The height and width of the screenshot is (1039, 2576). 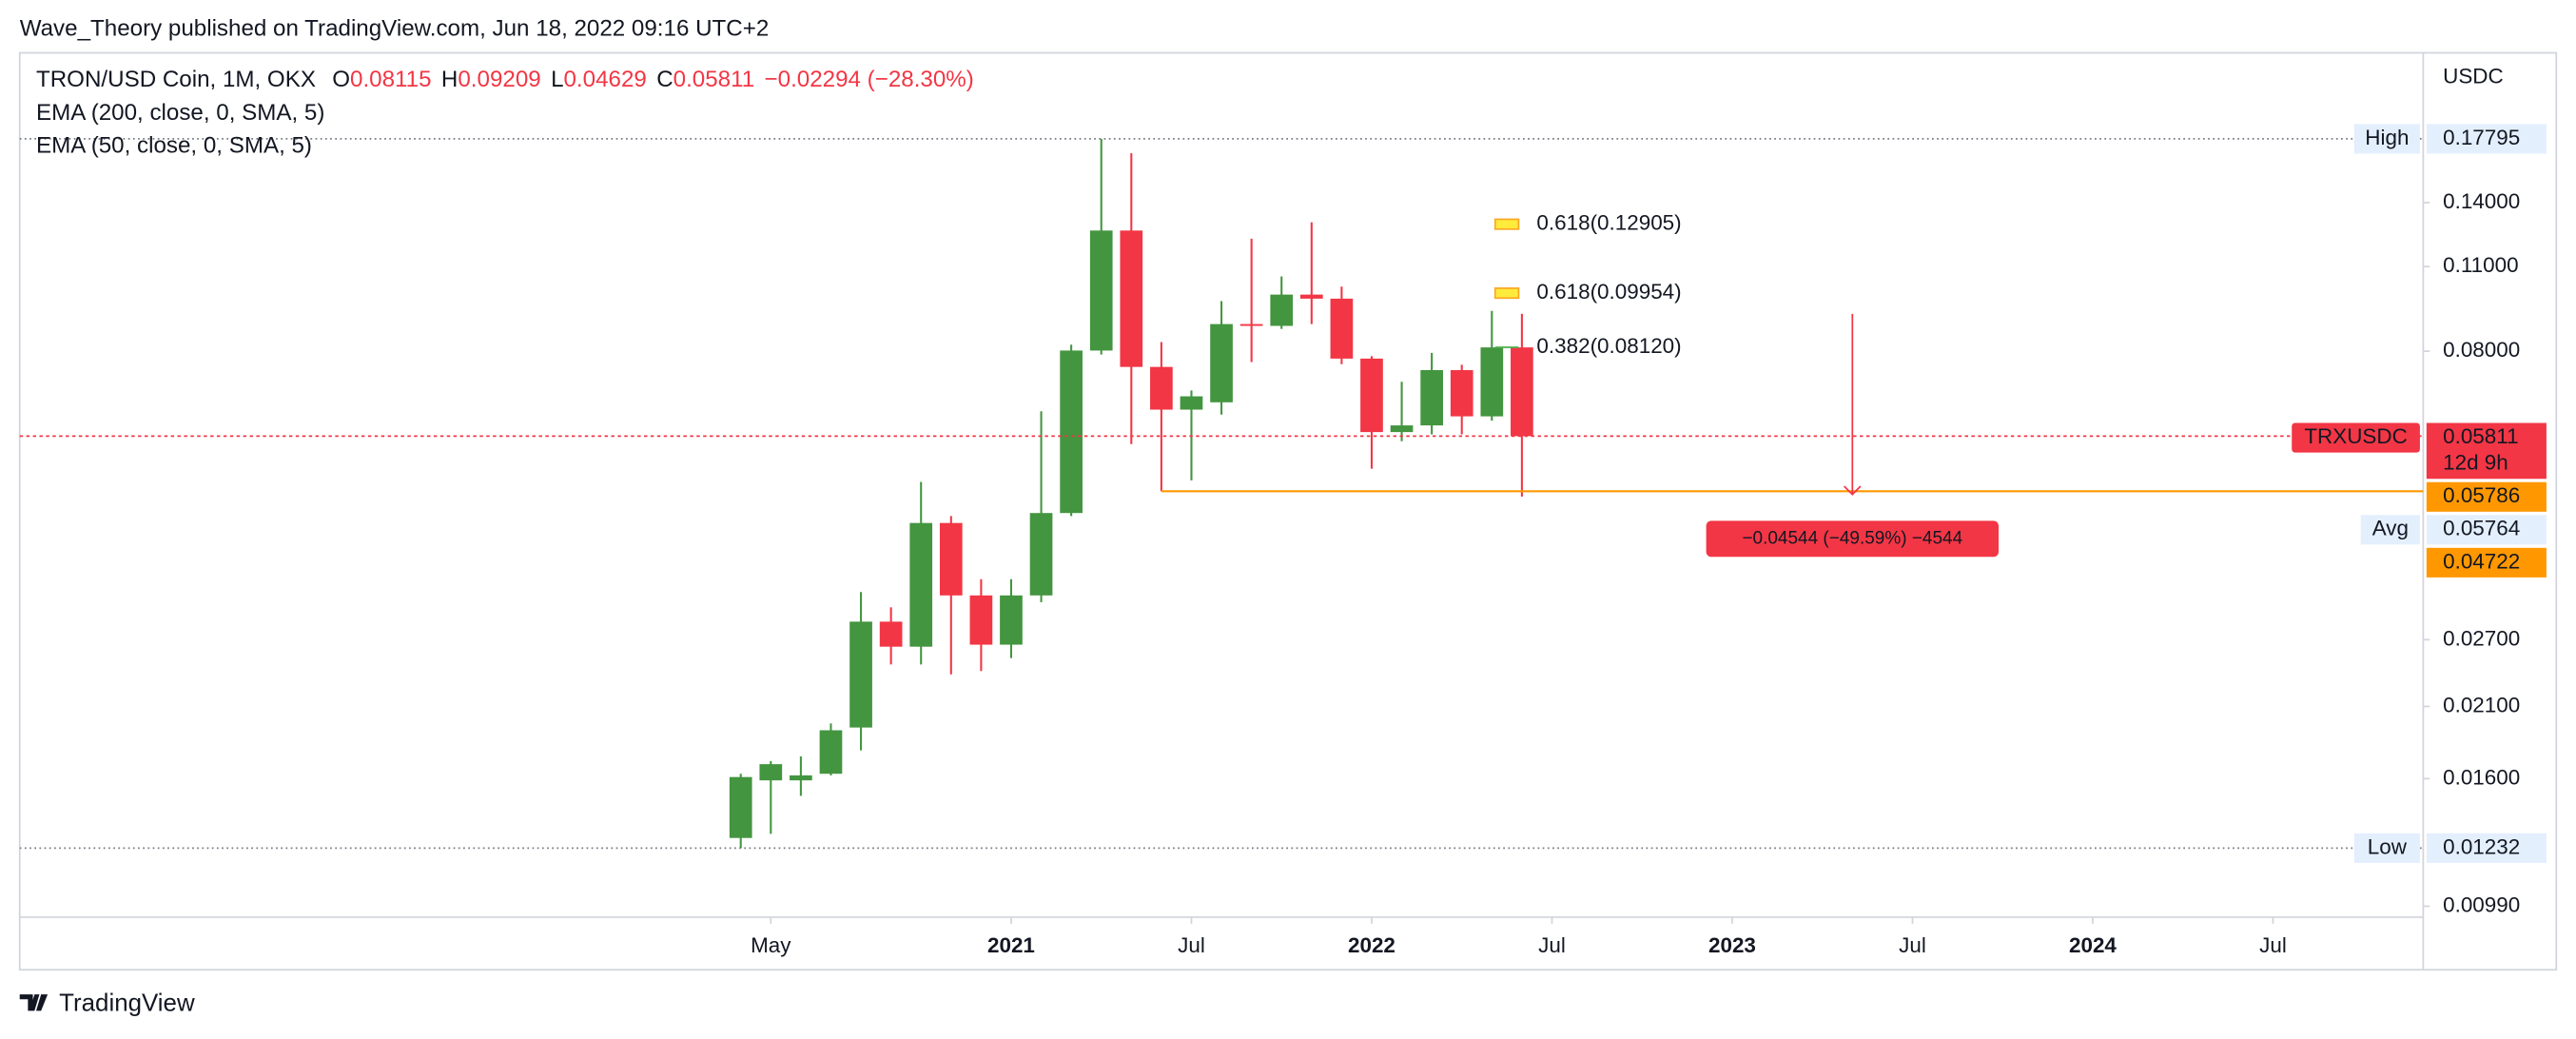 I want to click on y-tick-label: 0.14000, so click(x=2482, y=201).